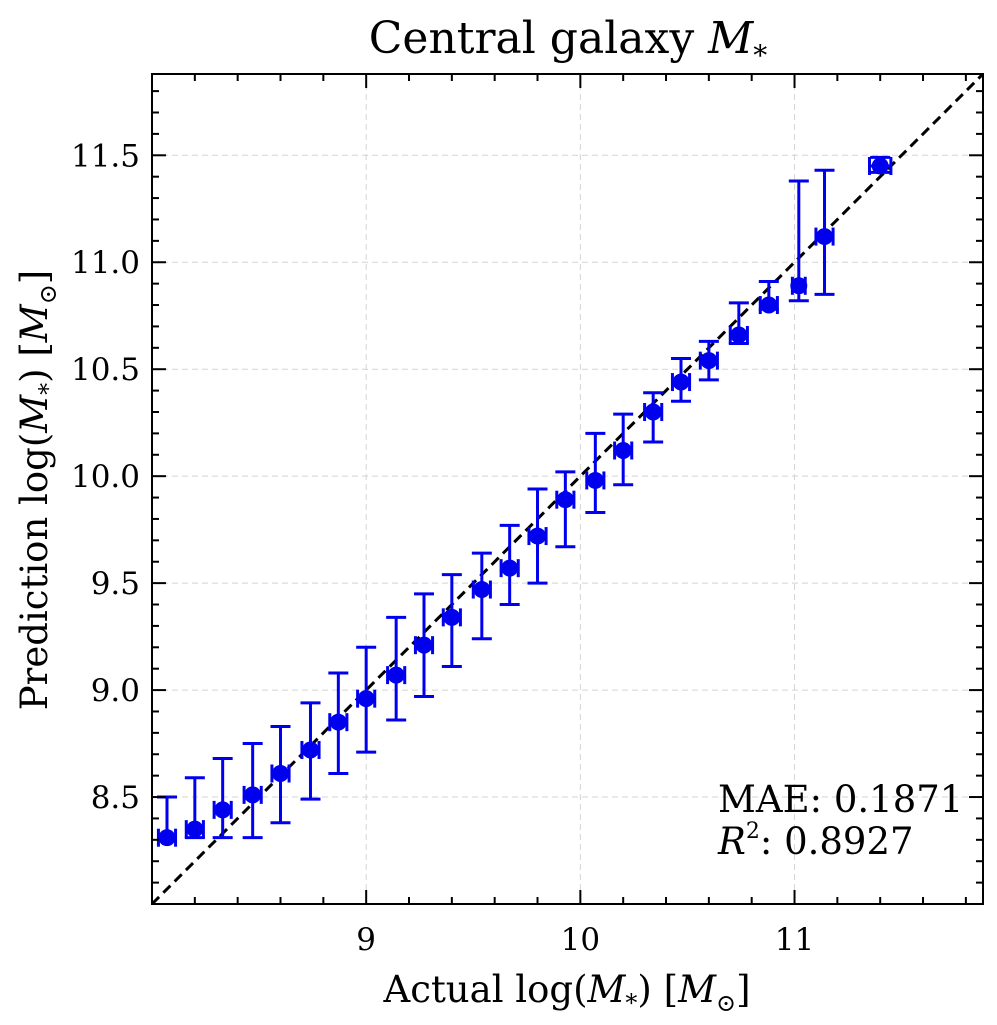 This screenshot has height=1025, width=997. What do you see at coordinates (366, 940) in the screenshot?
I see `x-tick-label: 9` at bounding box center [366, 940].